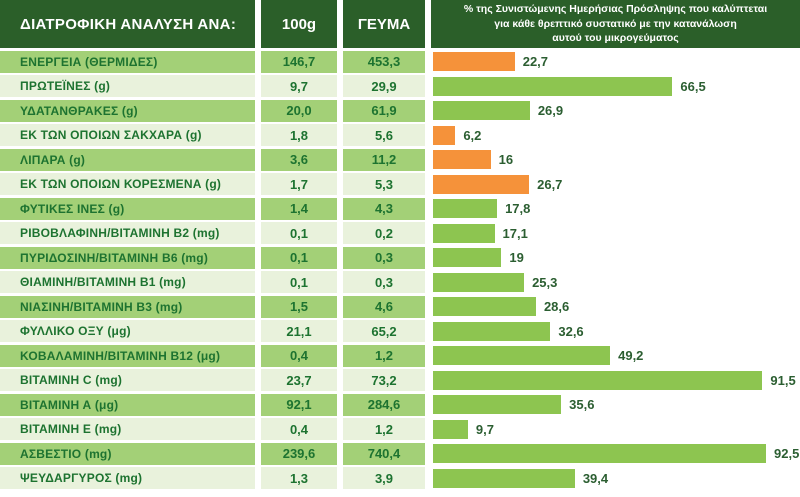 Image resolution: width=800 pixels, height=497 pixels. I want to click on value-meal: 5,3, so click(384, 184).